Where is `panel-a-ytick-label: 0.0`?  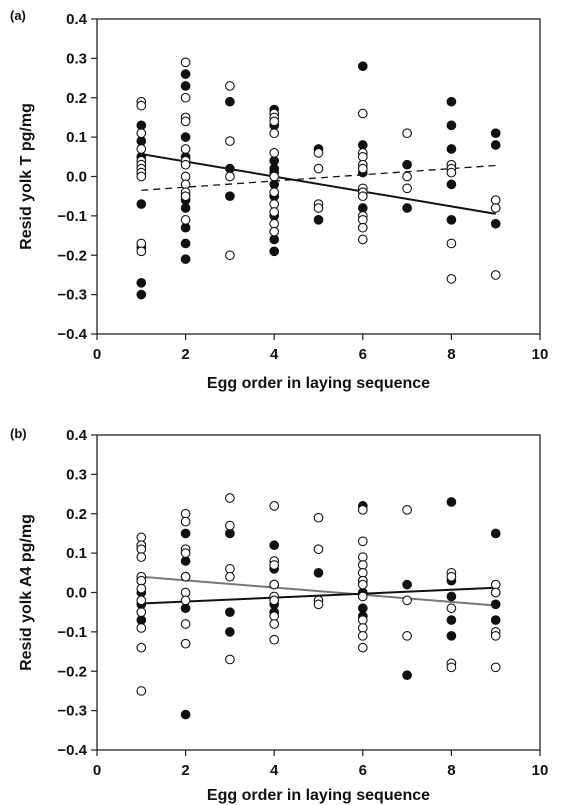
panel-a-ytick-label: 0.0 is located at coordinates (76, 177).